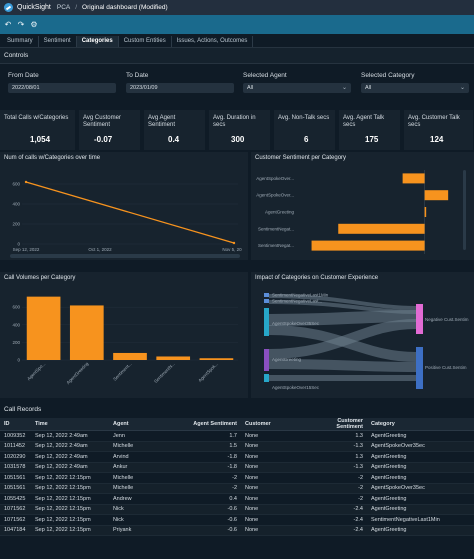 The image size is (474, 559). Describe the element at coordinates (439, 130) in the screenshot. I see `kpi-avg-customer-talk: Avg. Customer Talk secs 124` at that location.